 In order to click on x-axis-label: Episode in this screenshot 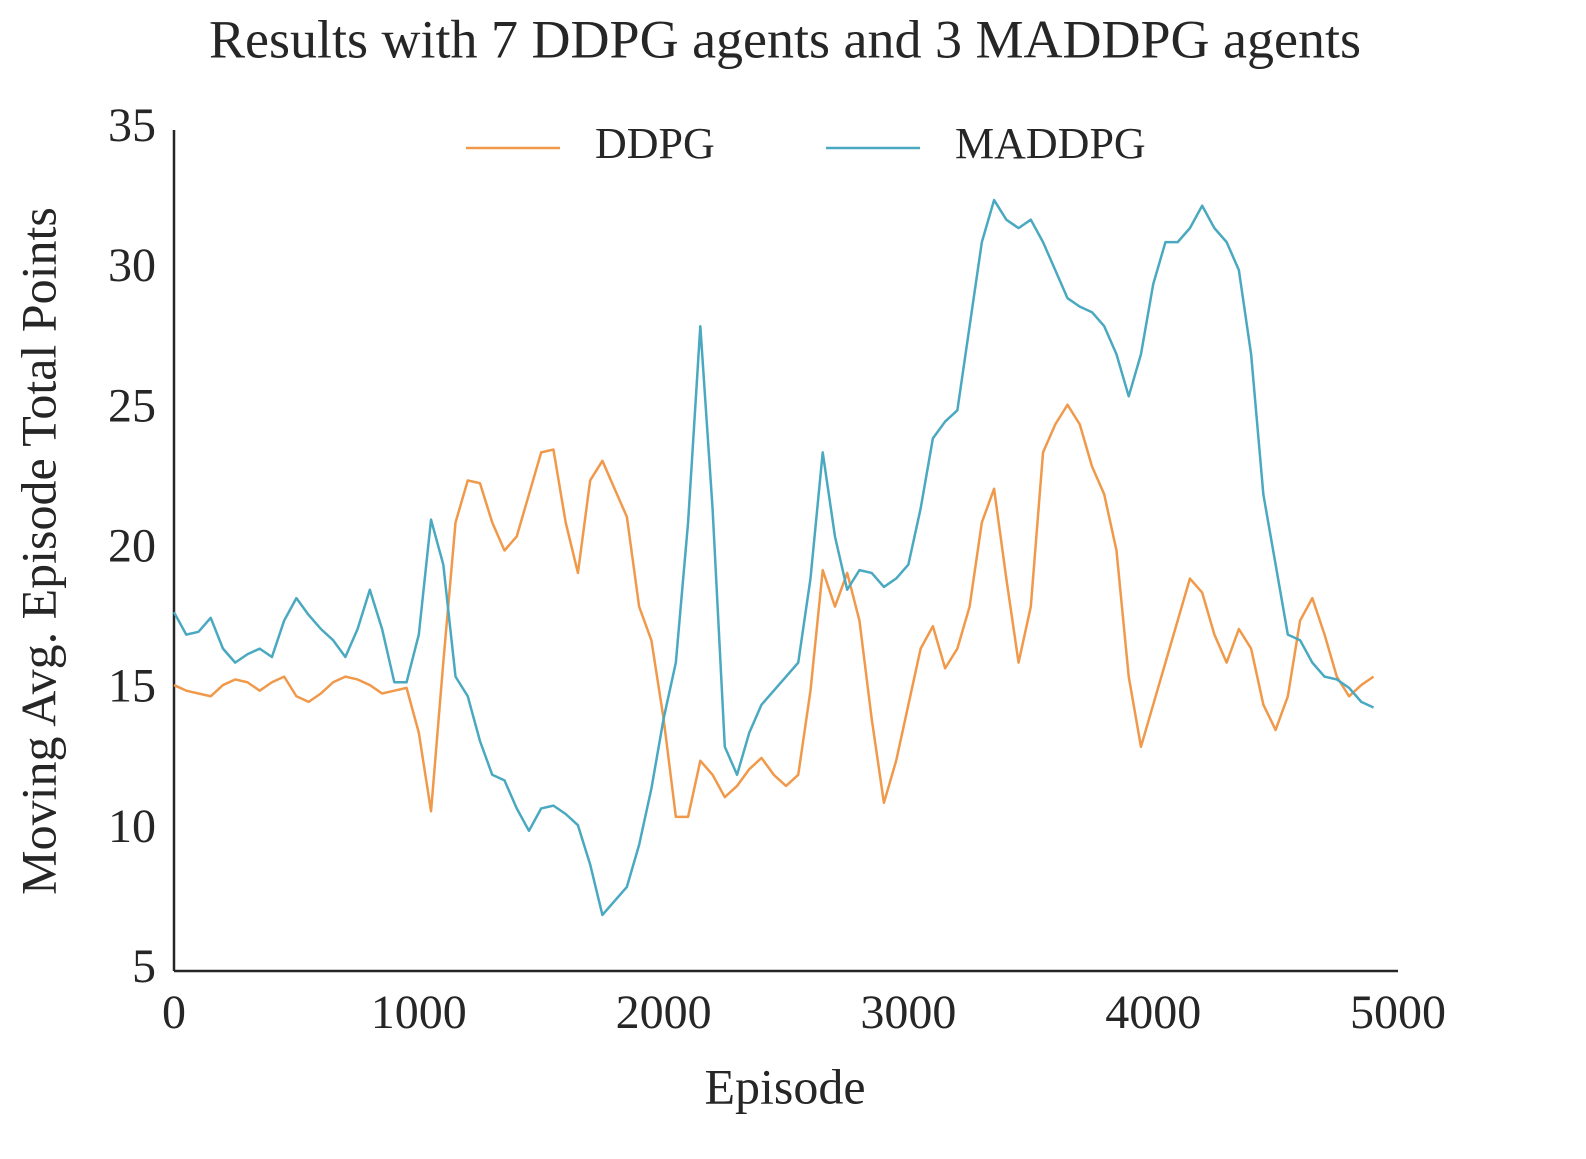, I will do `click(784, 1086)`.